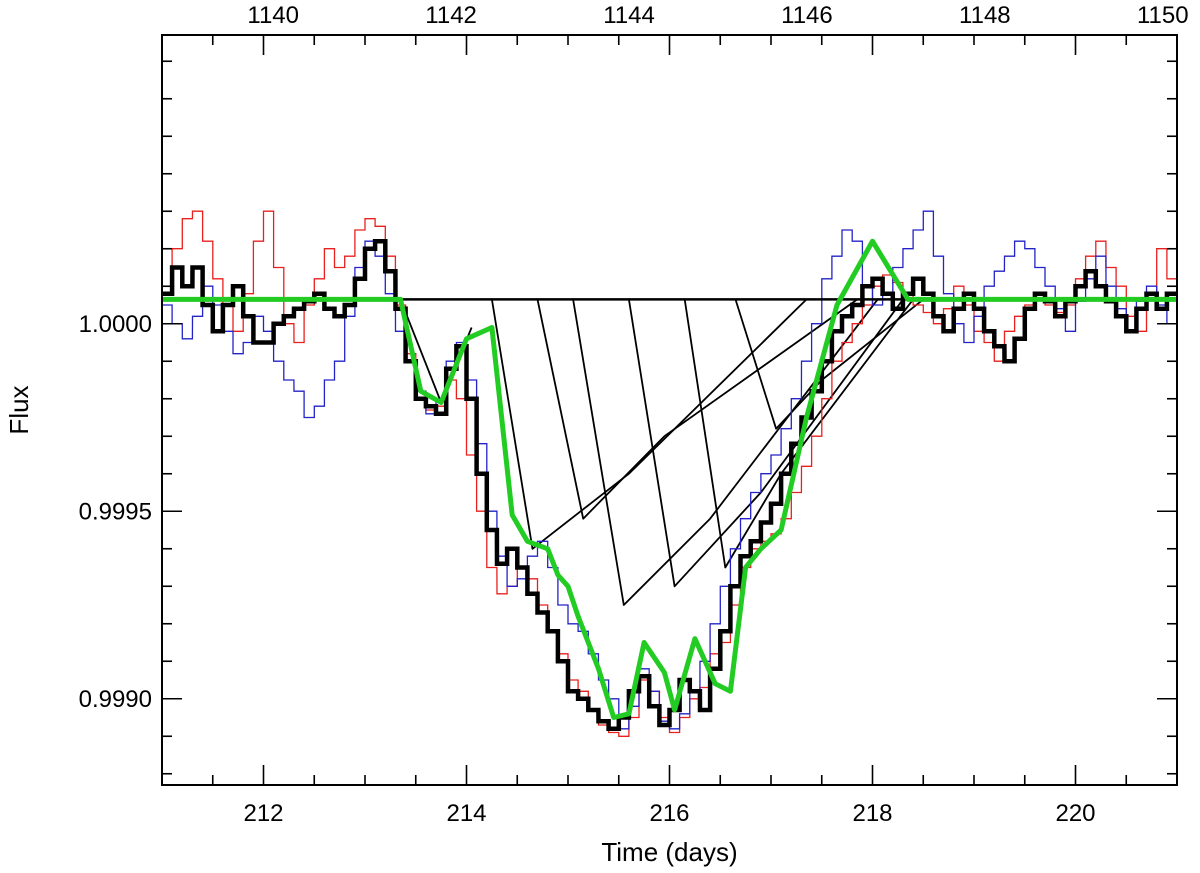 The height and width of the screenshot is (873, 1200). Describe the element at coordinates (451, 15) in the screenshot. I see `top-x-tick-label: 1142` at that location.